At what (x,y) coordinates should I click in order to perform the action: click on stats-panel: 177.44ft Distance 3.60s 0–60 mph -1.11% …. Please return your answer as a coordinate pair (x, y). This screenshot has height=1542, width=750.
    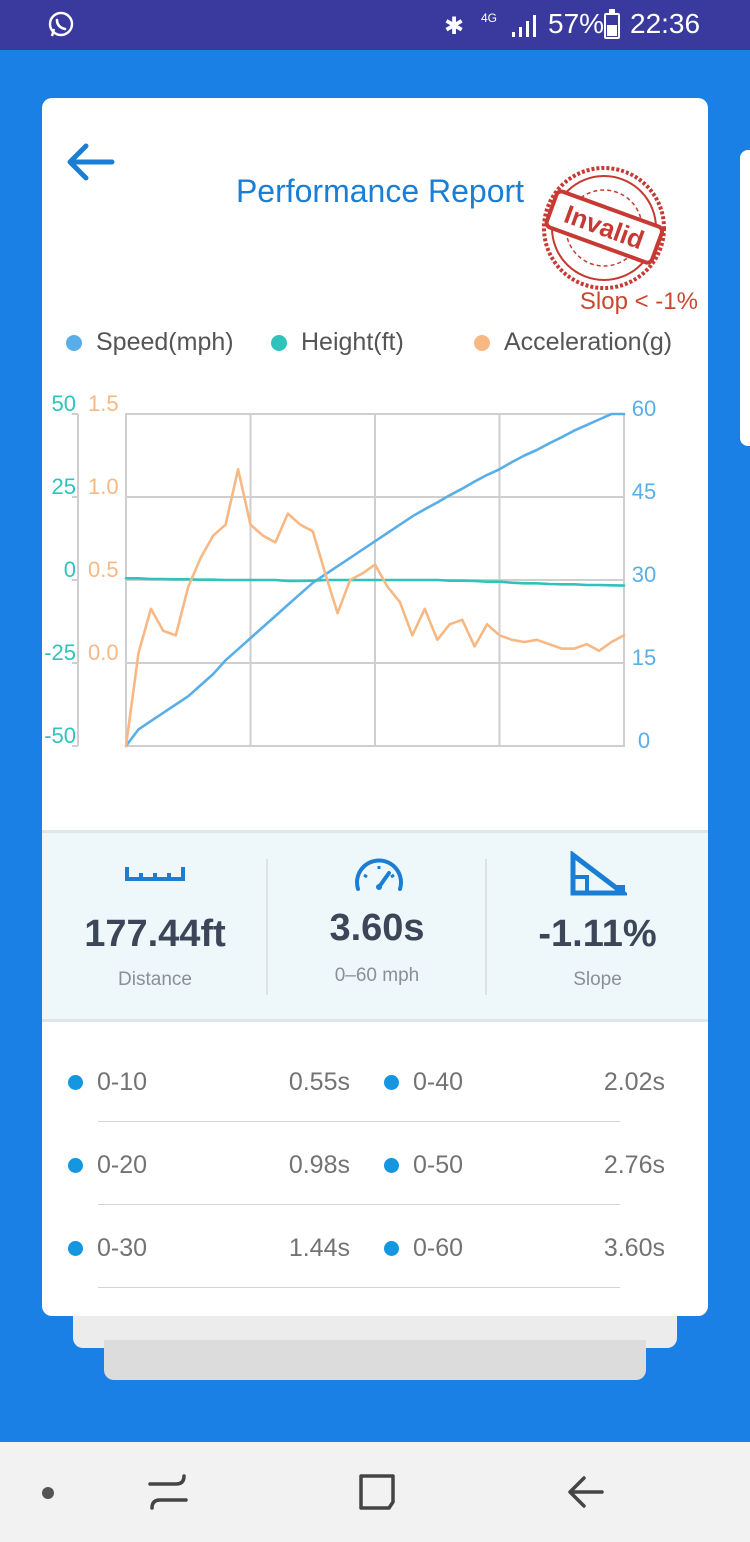
    Looking at the image, I should click on (375, 926).